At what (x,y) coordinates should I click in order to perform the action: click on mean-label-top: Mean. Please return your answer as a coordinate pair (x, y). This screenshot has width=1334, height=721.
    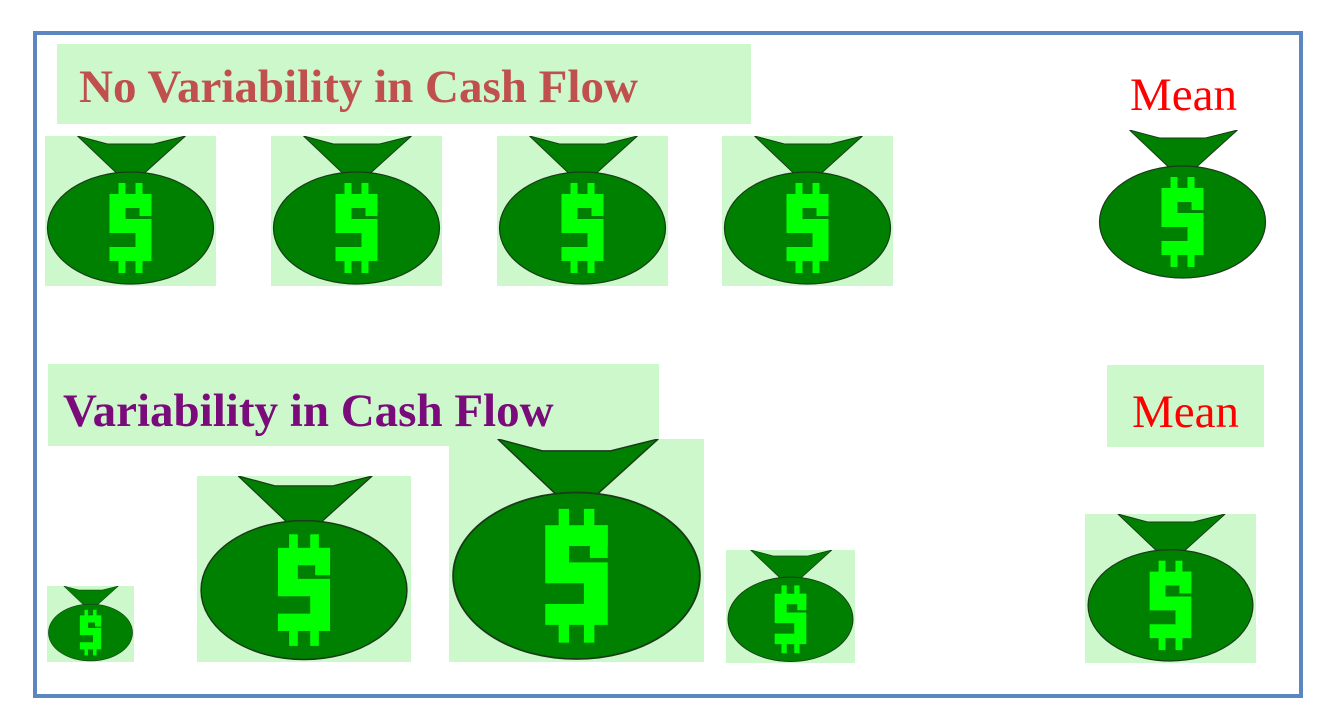
    Looking at the image, I should click on (1184, 95).